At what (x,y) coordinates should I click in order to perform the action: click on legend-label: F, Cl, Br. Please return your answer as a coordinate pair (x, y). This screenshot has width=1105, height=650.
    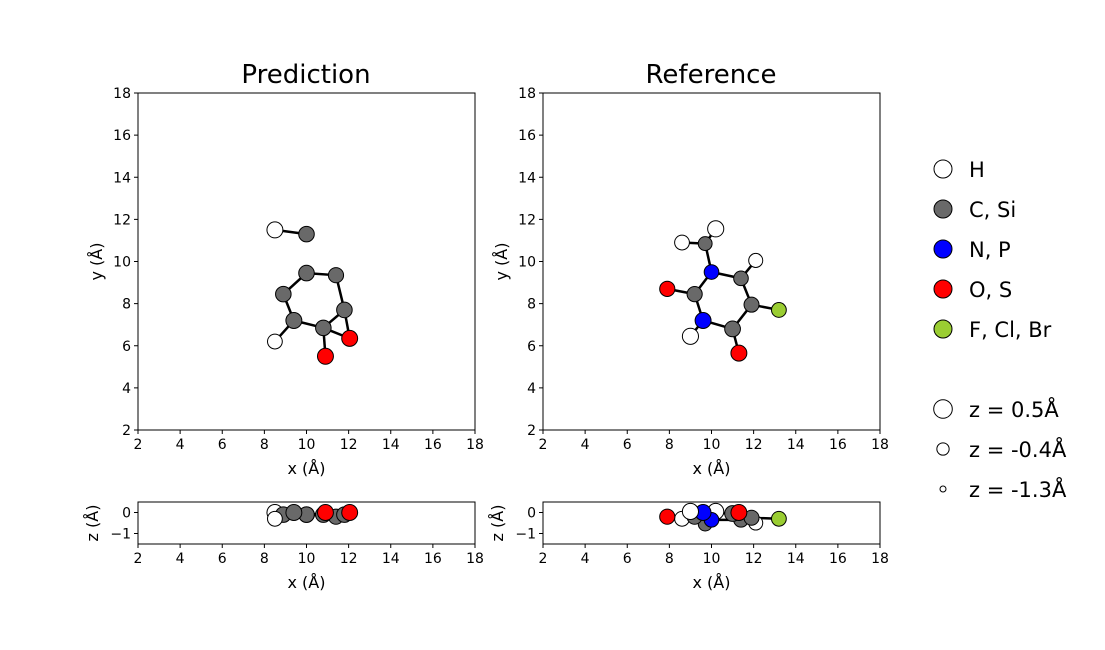
    Looking at the image, I should click on (1010, 330).